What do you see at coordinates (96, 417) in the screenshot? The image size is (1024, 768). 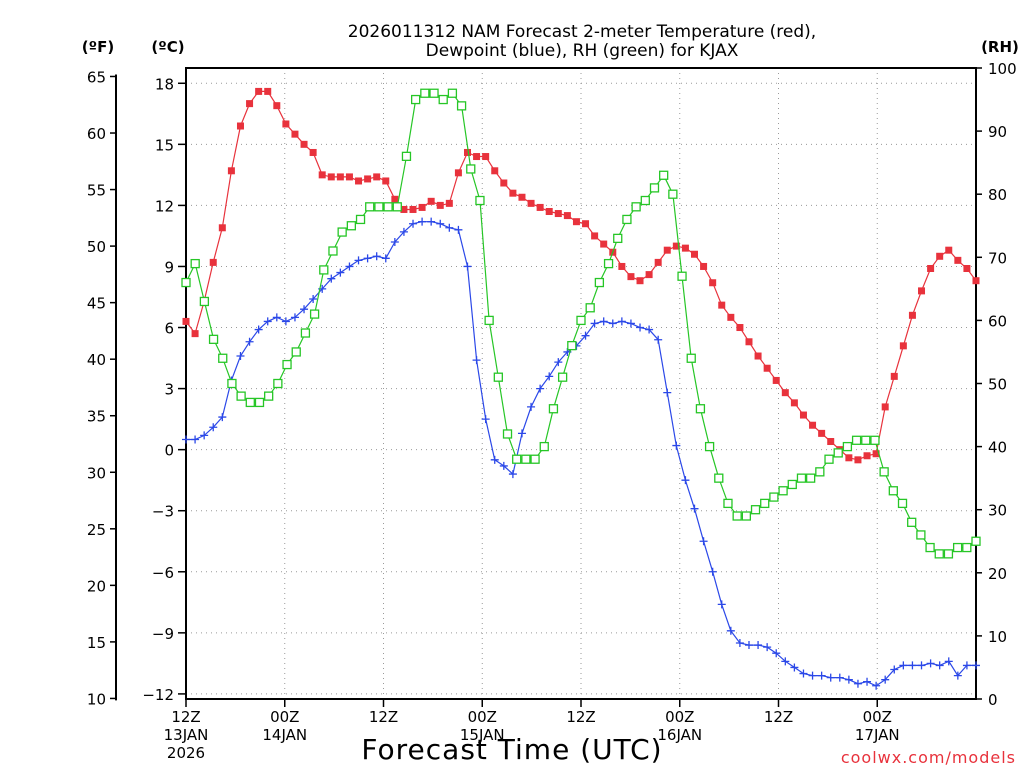 I see `fahrenheit-tick-label: 35` at bounding box center [96, 417].